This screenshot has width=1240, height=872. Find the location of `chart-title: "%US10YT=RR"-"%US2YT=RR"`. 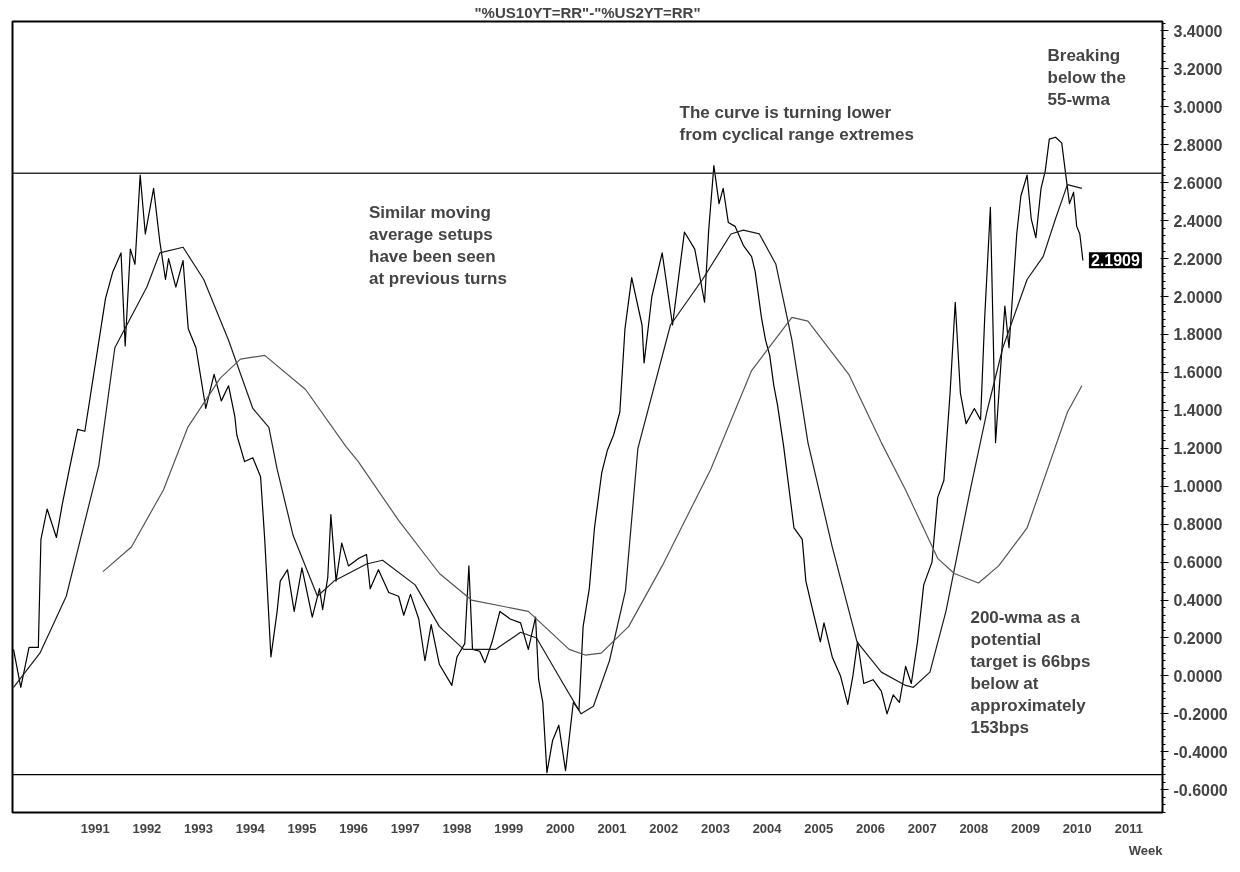

chart-title: "%US10YT=RR"-"%US2YT=RR" is located at coordinates (587, 12).